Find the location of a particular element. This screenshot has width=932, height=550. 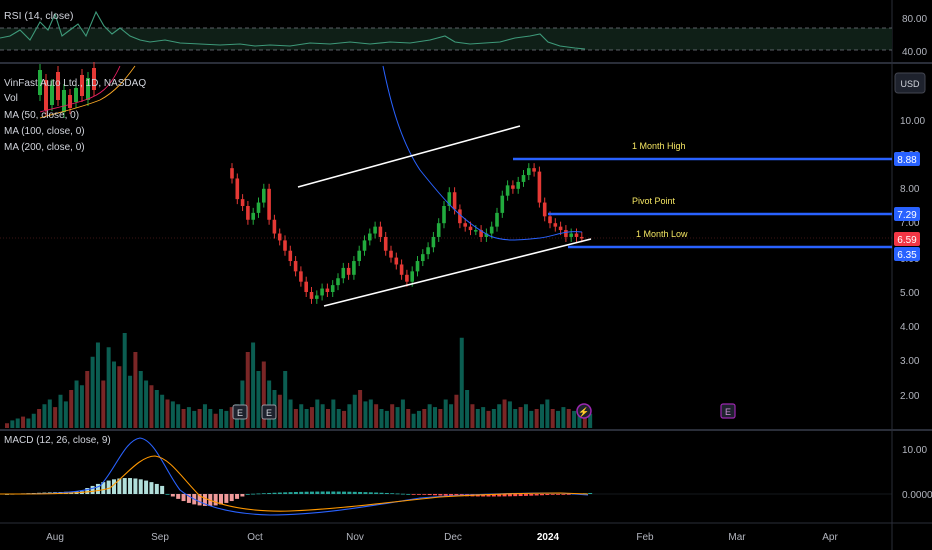

macd-label: MACD (12, 26, close, 9) is located at coordinates (57, 440).